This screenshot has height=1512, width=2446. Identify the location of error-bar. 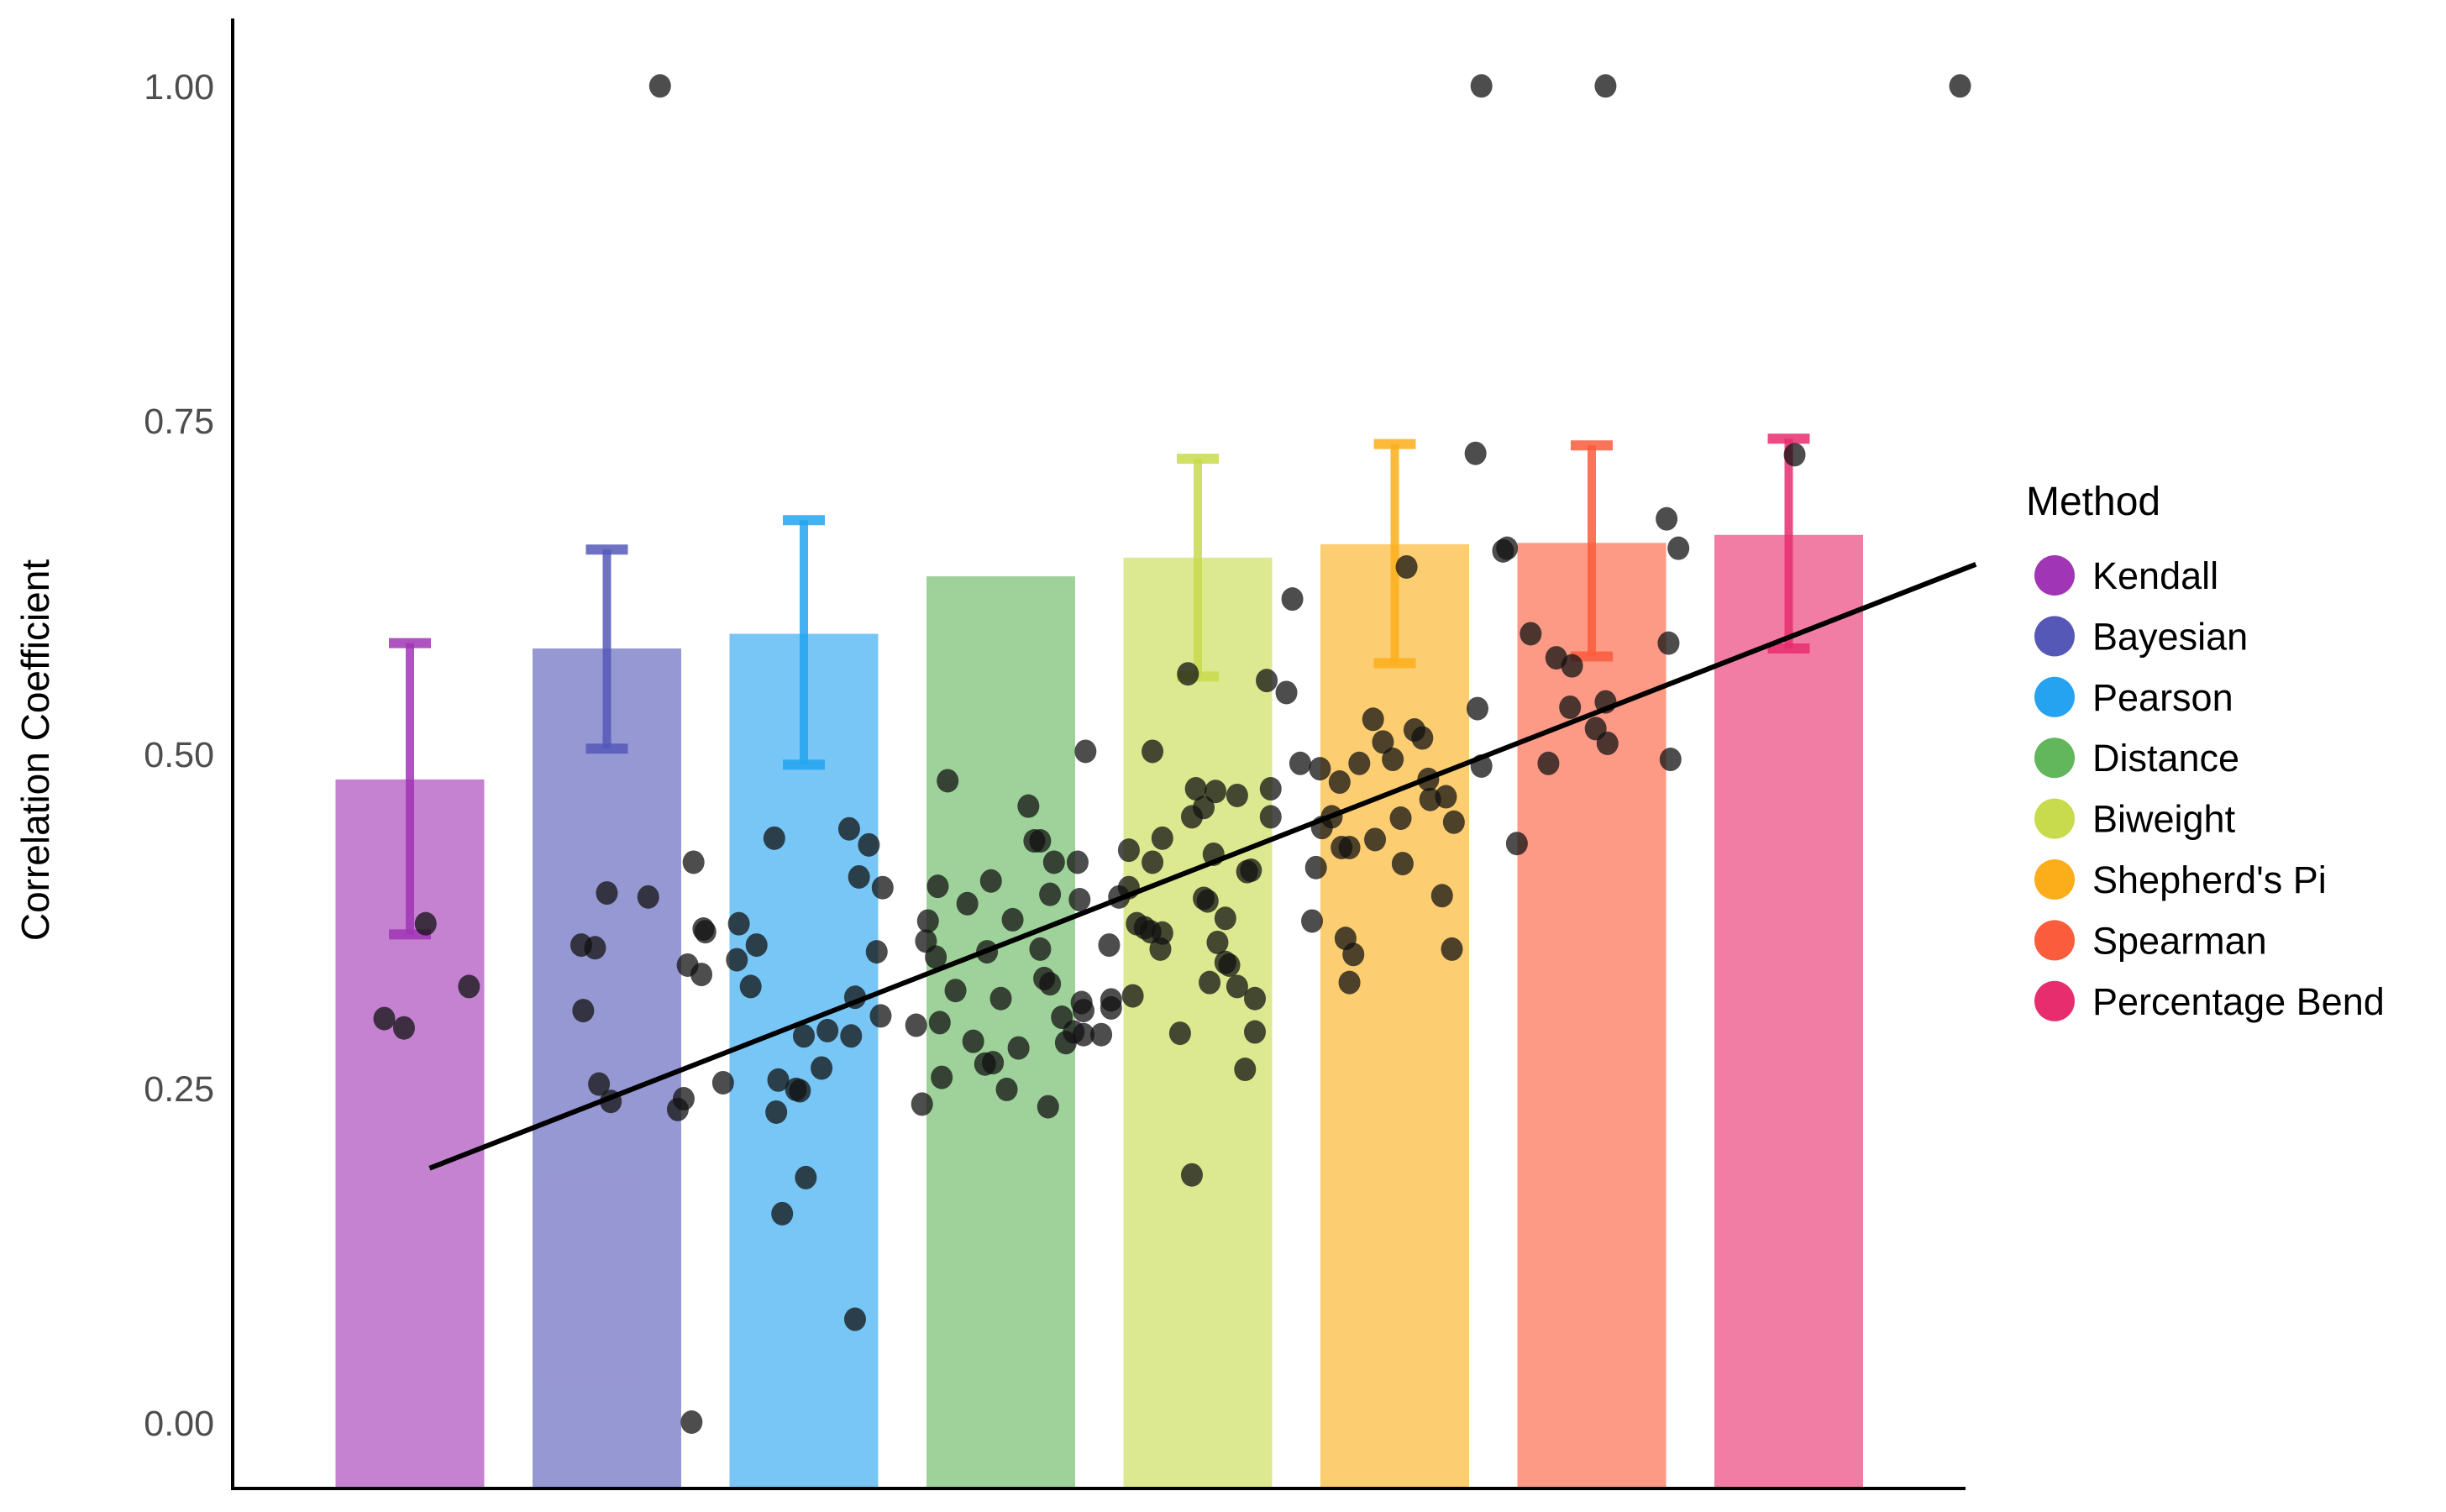
(606, 649).